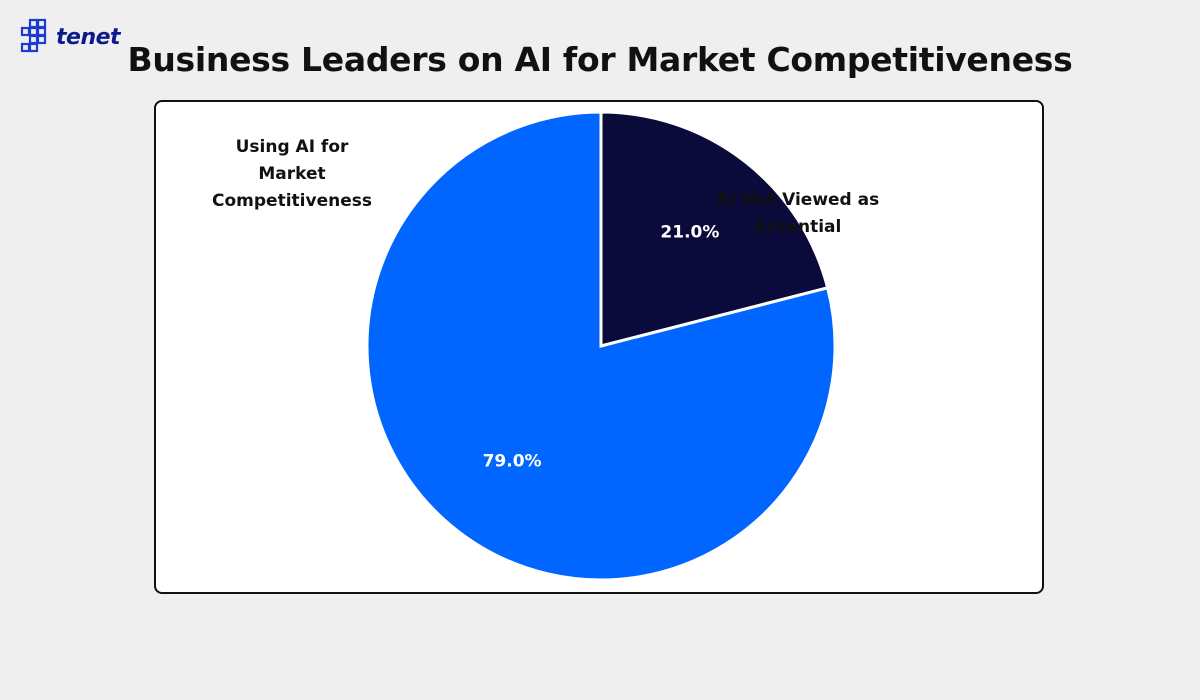 The image size is (1200, 700). Describe the element at coordinates (798, 213) in the screenshot. I see `slice-category-label: AI Not Viewed as Essential` at that location.